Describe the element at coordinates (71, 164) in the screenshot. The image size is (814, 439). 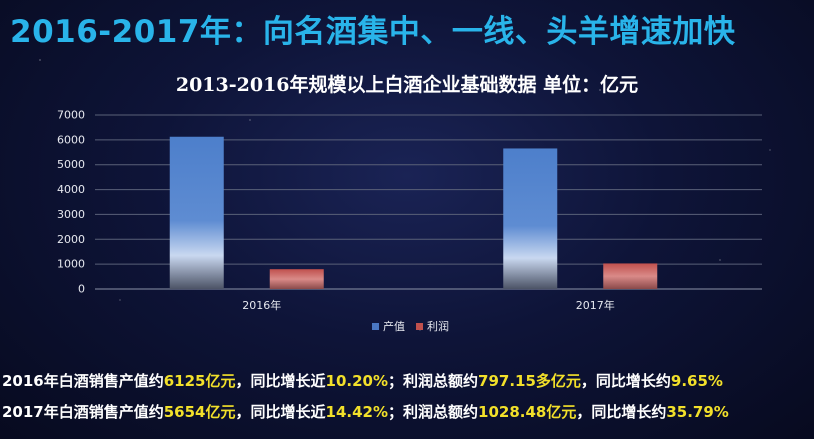
I see `y-tick-label: 5000` at that location.